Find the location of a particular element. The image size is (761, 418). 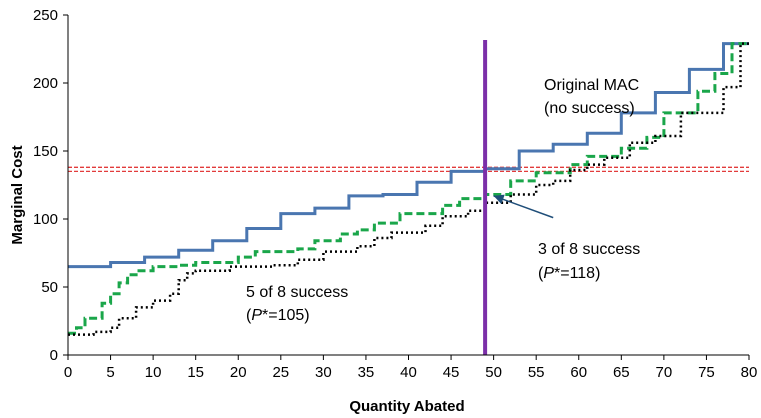

annotation-3of8-line2: (P*=118) is located at coordinates (569, 273).